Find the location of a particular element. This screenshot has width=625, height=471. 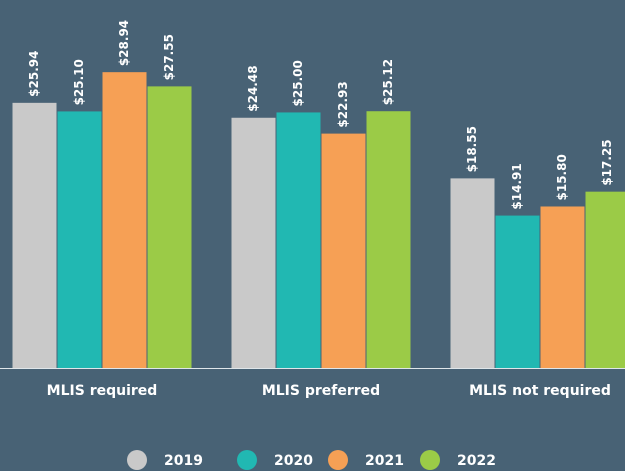

value-label: $22.93 is located at coordinates (343, 104).